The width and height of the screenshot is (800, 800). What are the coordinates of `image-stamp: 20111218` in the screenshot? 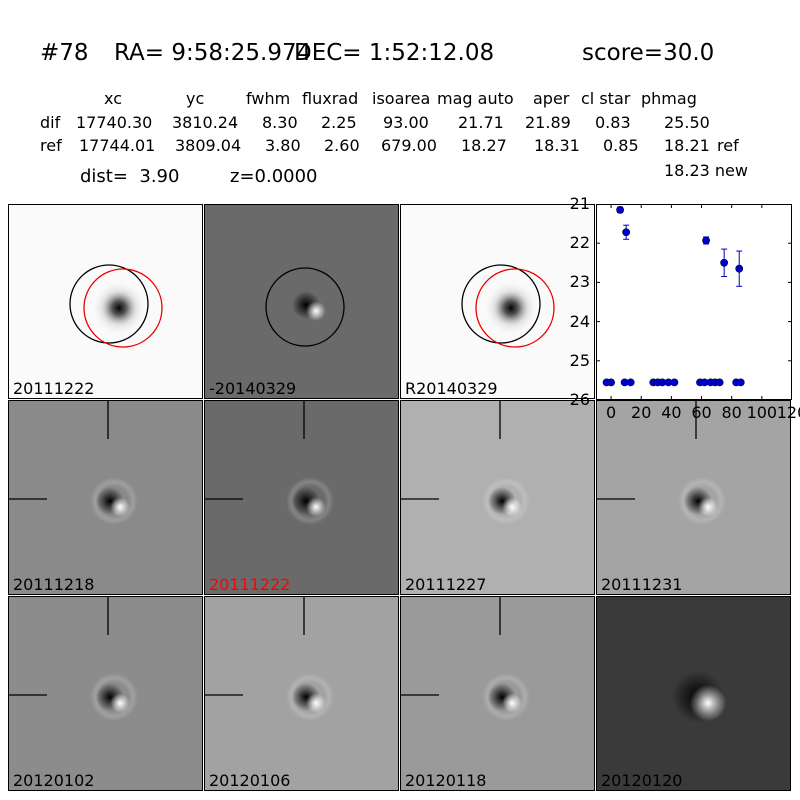 It's located at (105, 497).